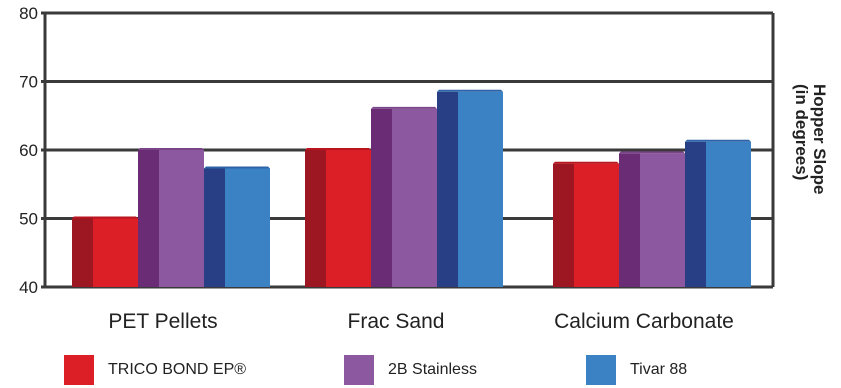 The height and width of the screenshot is (388, 841). I want to click on category-labels: PET Pellets Frac Sand Calcium Carbonate, so click(421, 321).